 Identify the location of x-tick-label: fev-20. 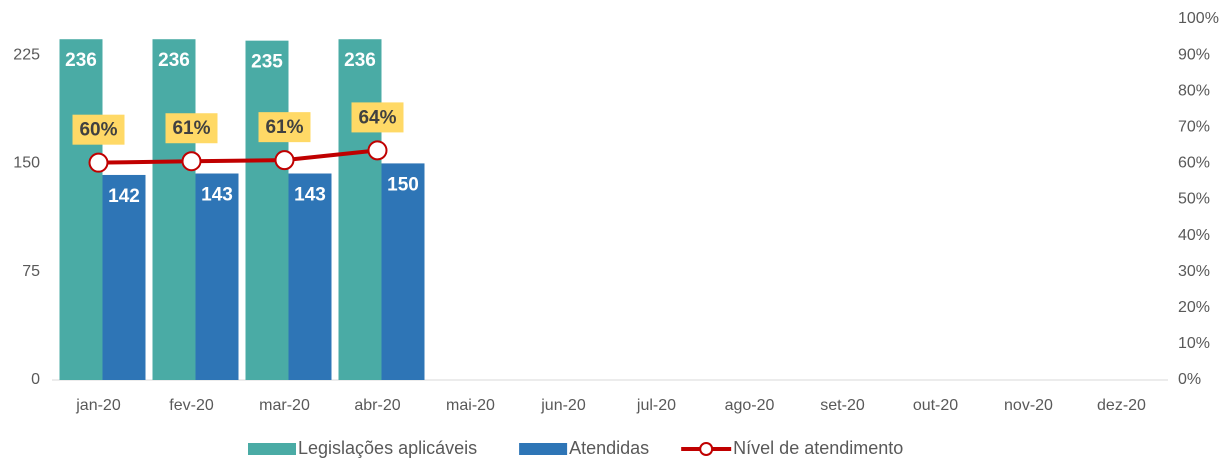
(191, 405).